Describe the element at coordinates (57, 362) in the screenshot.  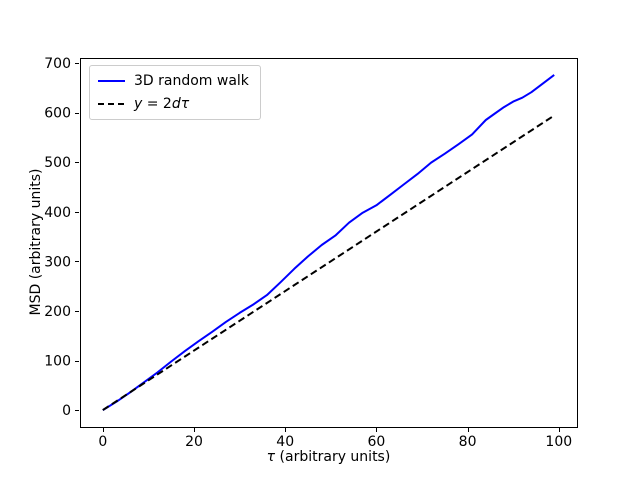
I see `y-tick-label: 100` at that location.